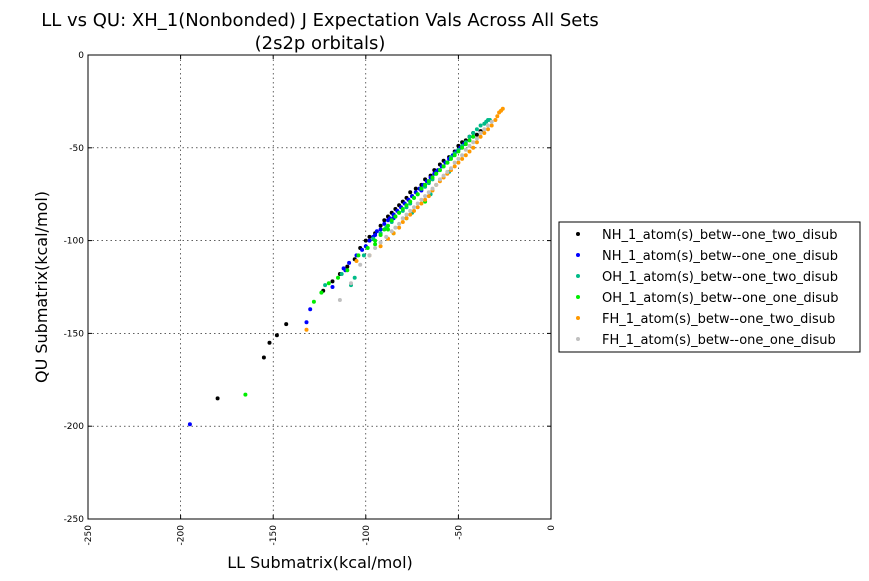 The height and width of the screenshot is (581, 869). Describe the element at coordinates (719, 235) in the screenshot. I see `legend-entry: NH_1_atom(s)_betw--one_two_disub` at that location.